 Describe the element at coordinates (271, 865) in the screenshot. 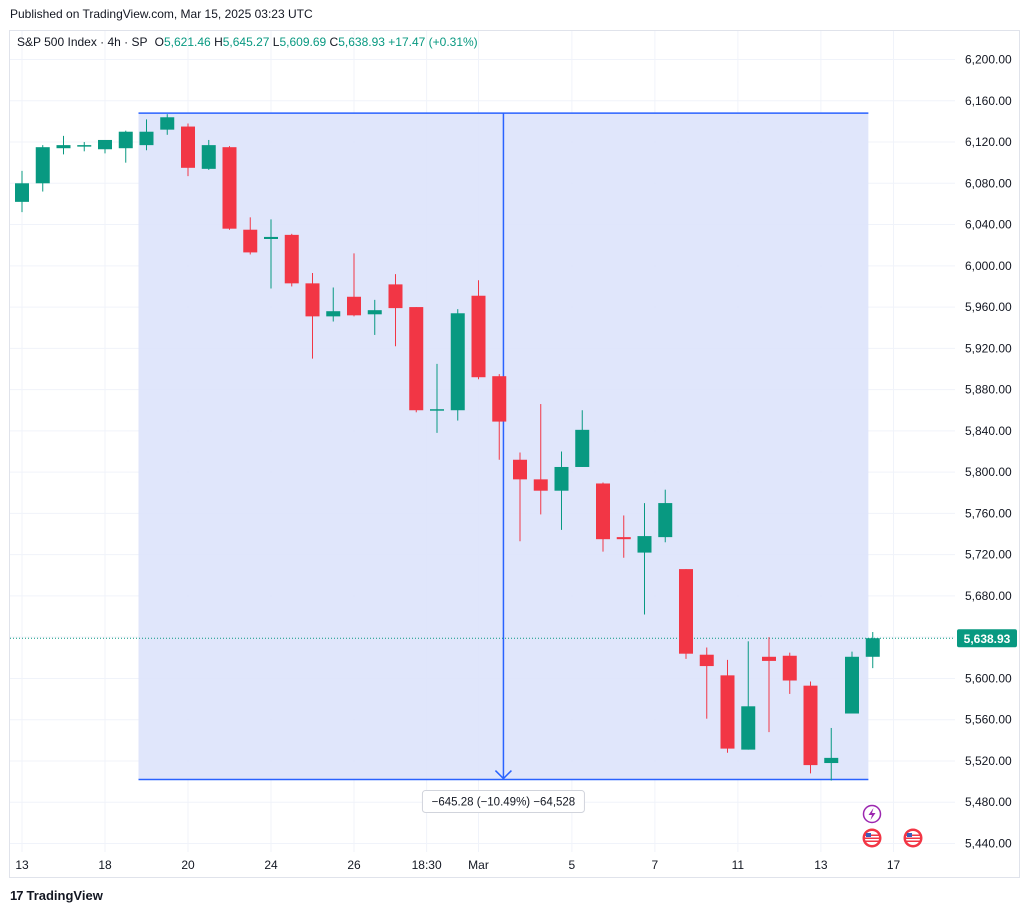

I see `time-tick-label: 24` at that location.